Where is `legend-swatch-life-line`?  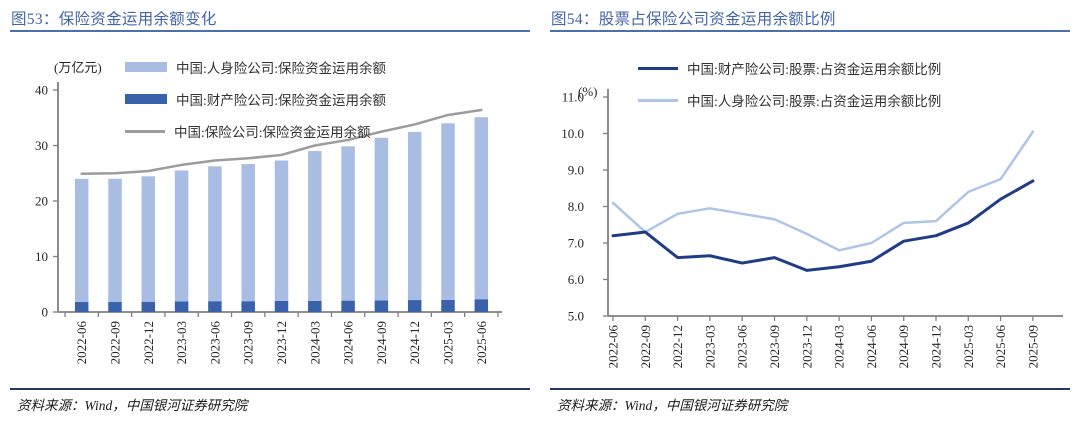
legend-swatch-life-line is located at coordinates (658, 100).